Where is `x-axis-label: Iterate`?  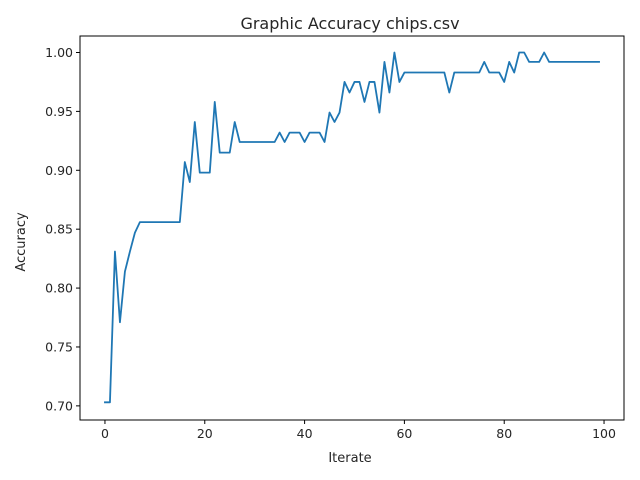
x-axis-label: Iterate is located at coordinates (349, 458).